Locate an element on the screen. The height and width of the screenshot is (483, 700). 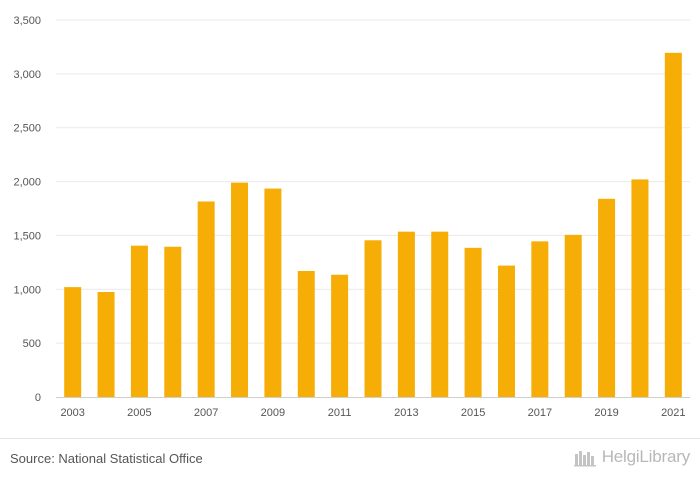
library-icon is located at coordinates (584, 459).